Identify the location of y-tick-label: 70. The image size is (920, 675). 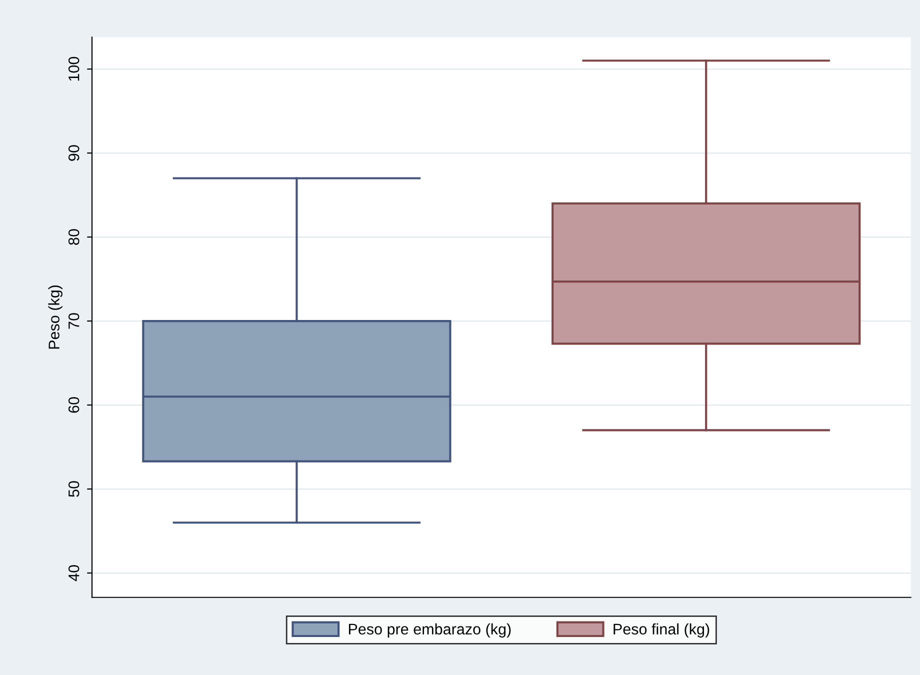
(74, 321).